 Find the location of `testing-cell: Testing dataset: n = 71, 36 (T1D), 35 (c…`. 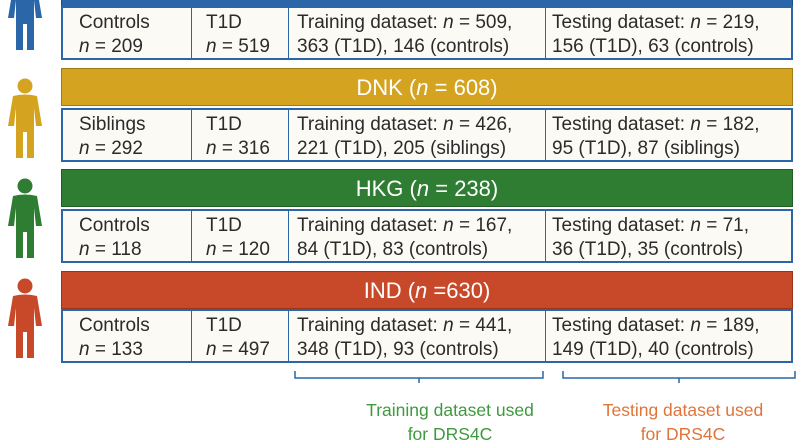

testing-cell: Testing dataset: n = 71, 36 (T1D), 35 (c… is located at coordinates (668, 236).